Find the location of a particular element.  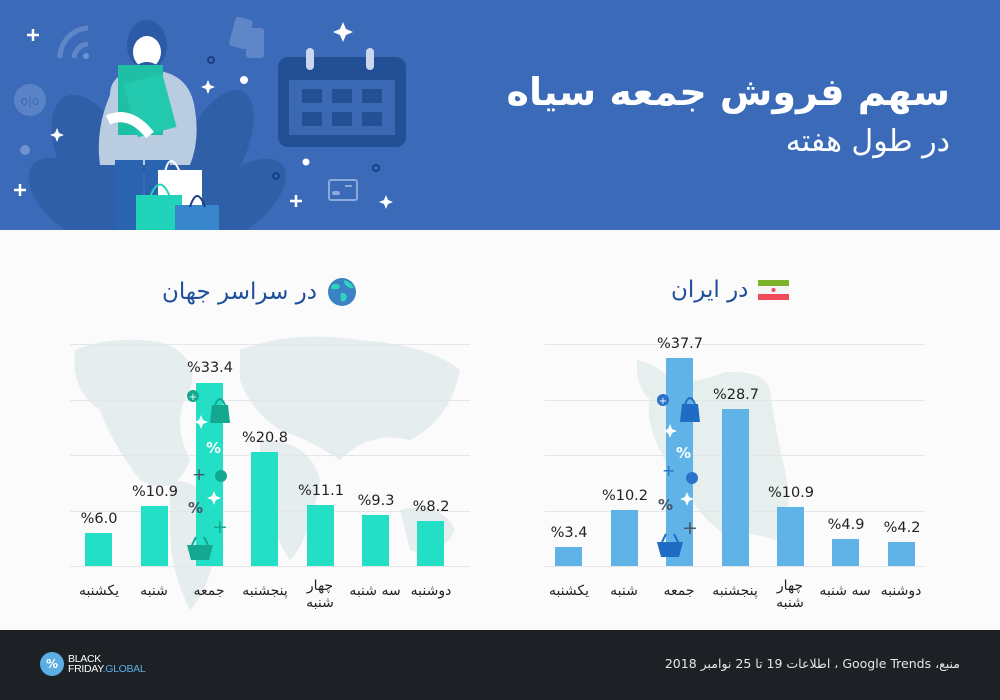

value-label: %9.3 is located at coordinates (376, 501).